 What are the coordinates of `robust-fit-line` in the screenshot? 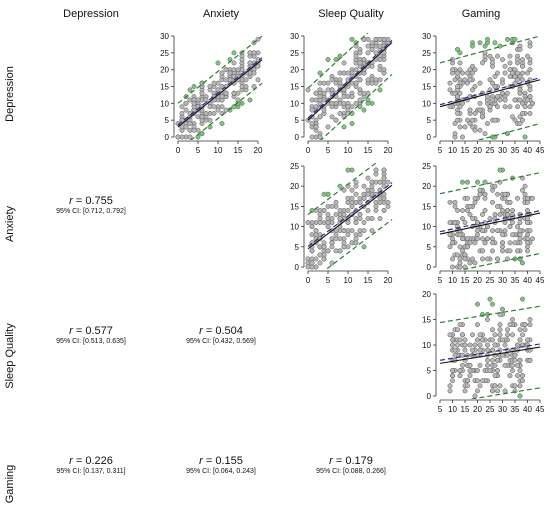 It's located at (490, 352).